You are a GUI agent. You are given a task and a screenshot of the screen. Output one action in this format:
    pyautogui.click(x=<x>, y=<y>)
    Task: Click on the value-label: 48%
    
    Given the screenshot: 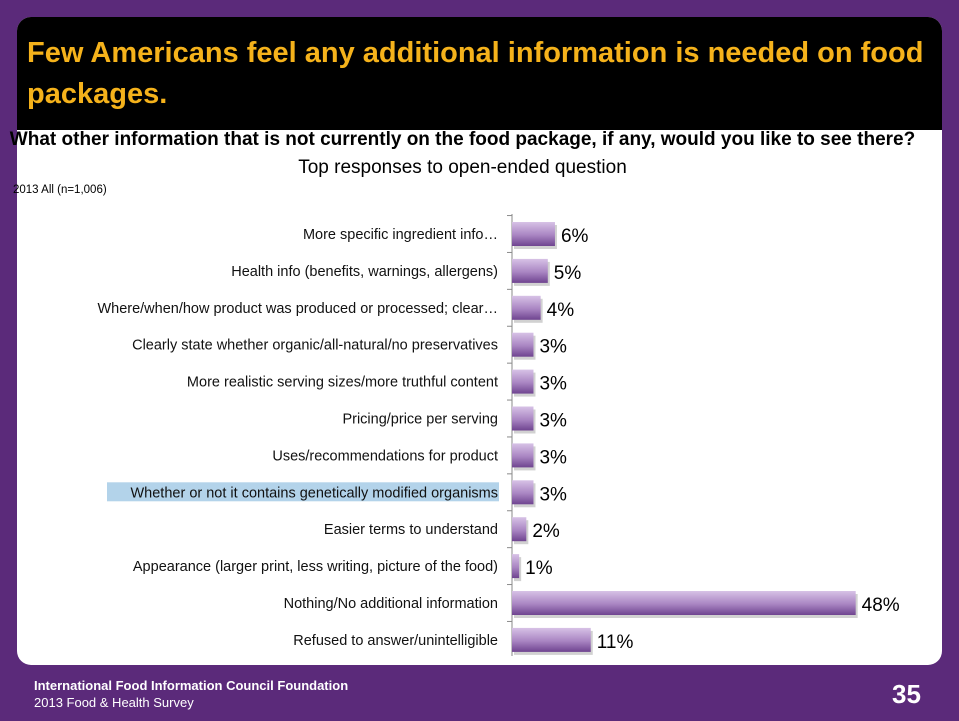 What is the action you would take?
    pyautogui.click(x=881, y=605)
    